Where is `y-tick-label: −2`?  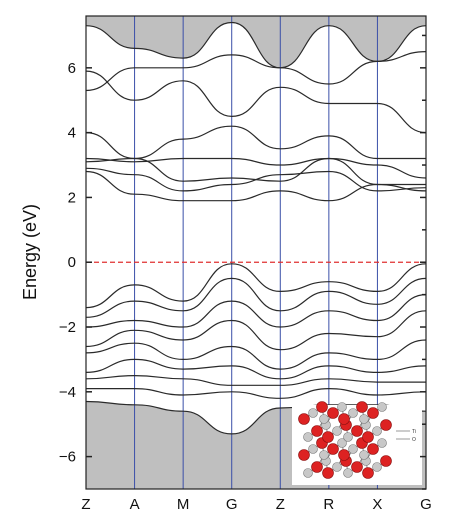 y-tick-label: −2 is located at coordinates (67, 327).